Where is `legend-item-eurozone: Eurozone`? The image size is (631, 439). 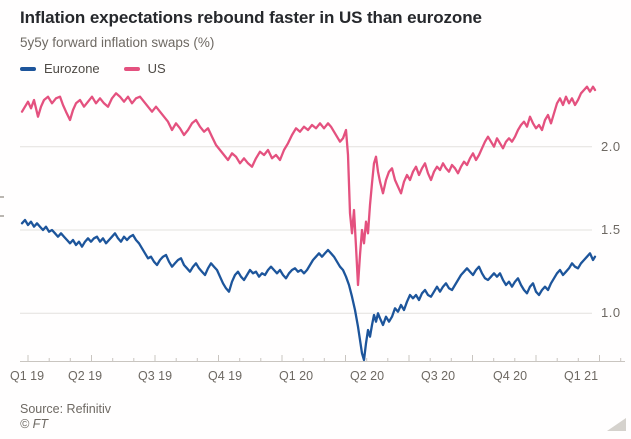
legend-item-eurozone: Eurozone is located at coordinates (60, 68).